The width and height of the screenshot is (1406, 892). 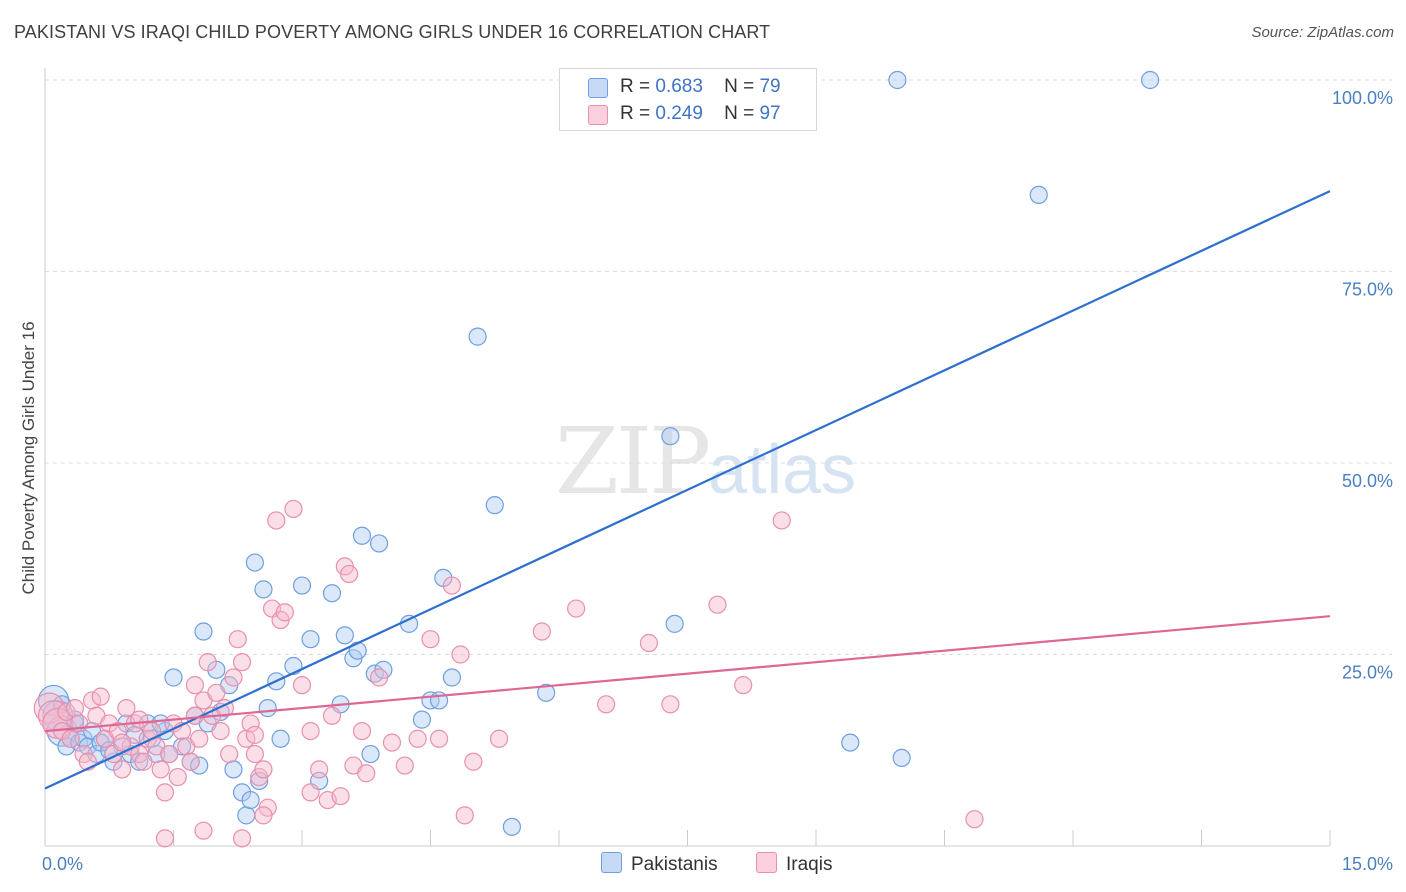 What do you see at coordinates (1367, 290) in the screenshot?
I see `y-tick-label: 75.0%` at bounding box center [1367, 290].